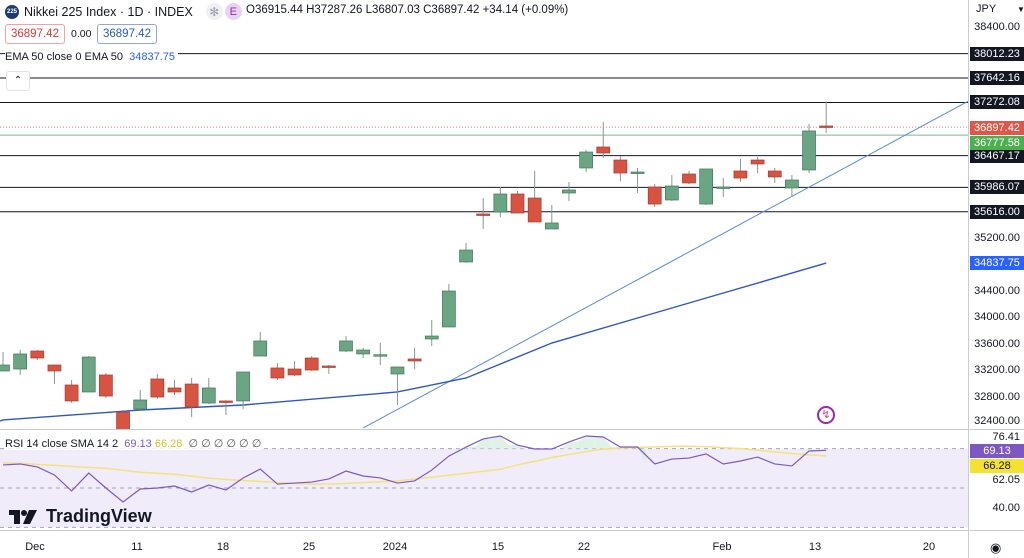  I want to click on tradingview-logo-icon, so click(23, 516).